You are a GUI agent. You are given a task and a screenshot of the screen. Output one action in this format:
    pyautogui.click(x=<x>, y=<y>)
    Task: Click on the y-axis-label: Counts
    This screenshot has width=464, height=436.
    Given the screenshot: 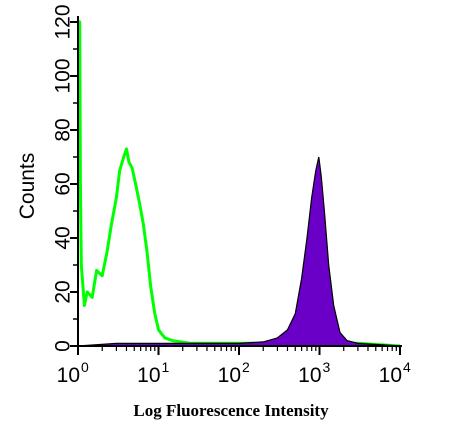 What is the action you would take?
    pyautogui.click(x=27, y=186)
    